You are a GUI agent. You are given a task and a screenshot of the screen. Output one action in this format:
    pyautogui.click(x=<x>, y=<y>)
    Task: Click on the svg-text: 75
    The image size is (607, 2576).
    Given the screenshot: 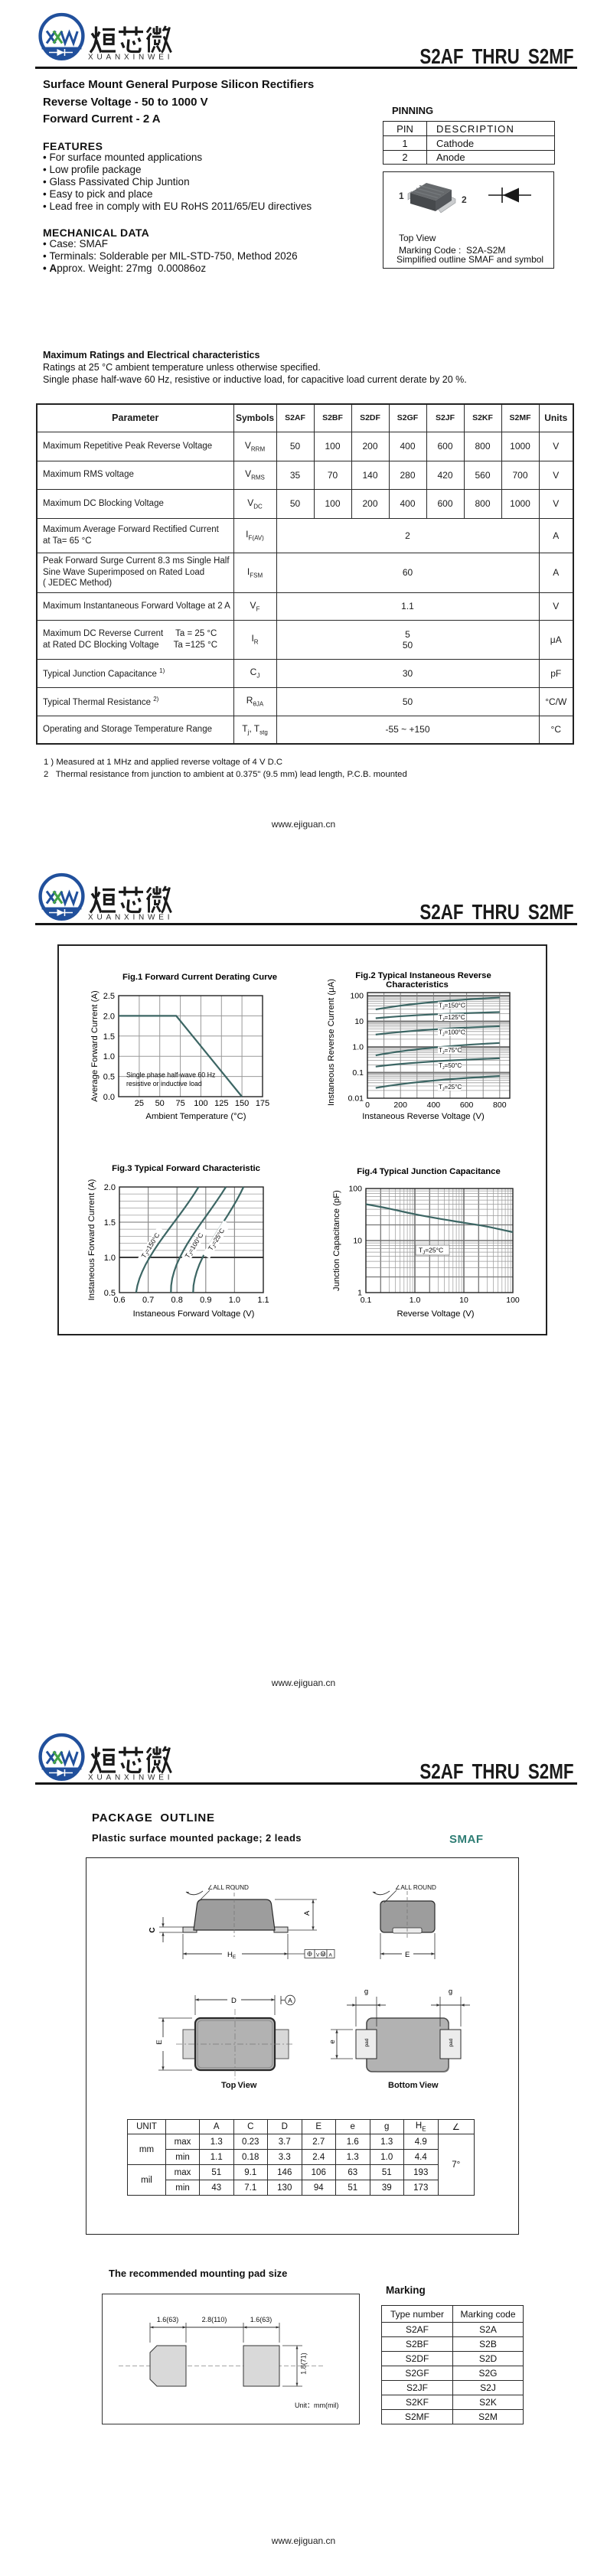 What is the action you would take?
    pyautogui.click(x=180, y=1103)
    